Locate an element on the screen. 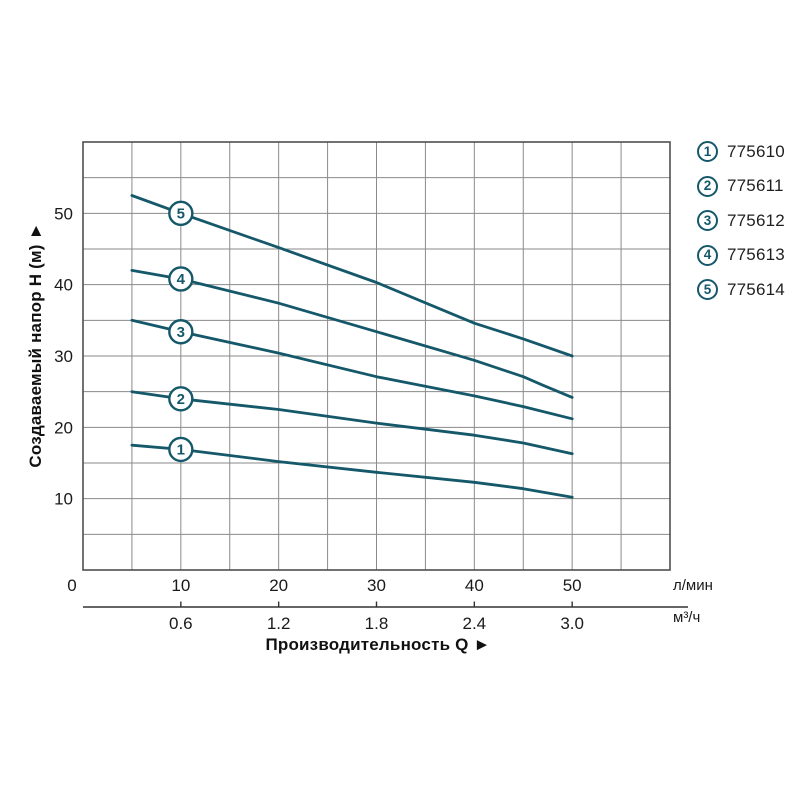  series-2-badge: 2 is located at coordinates (707, 186).